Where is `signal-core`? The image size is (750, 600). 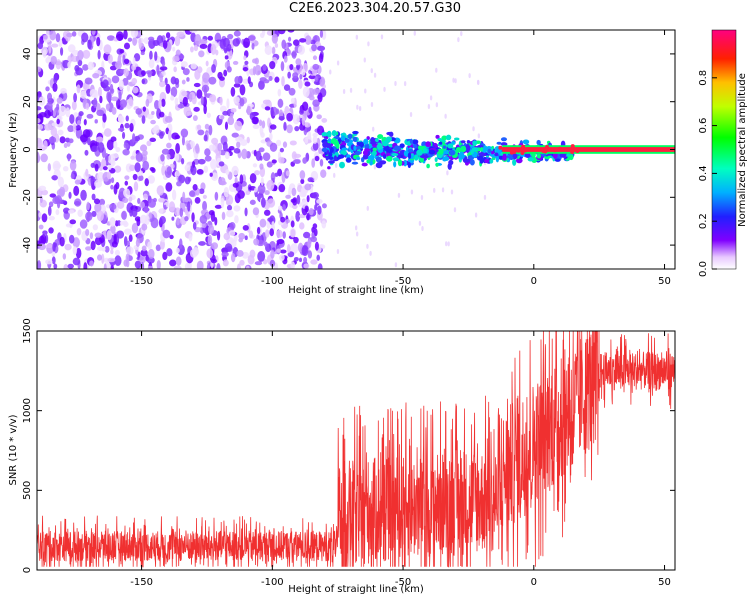 signal-core is located at coordinates (588, 149).